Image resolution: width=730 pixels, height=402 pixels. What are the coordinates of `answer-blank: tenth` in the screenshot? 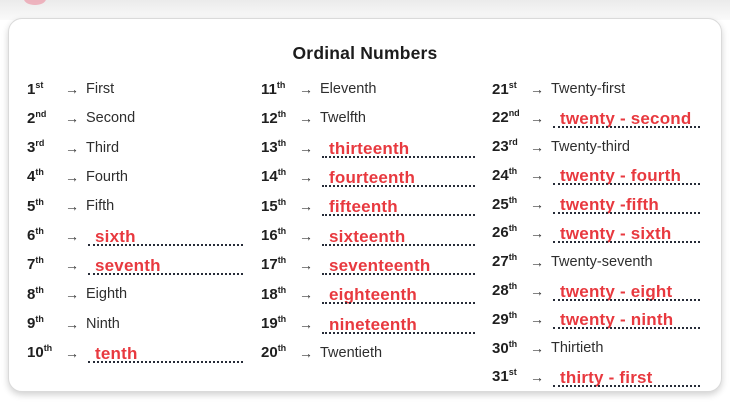 It's located at (164, 353).